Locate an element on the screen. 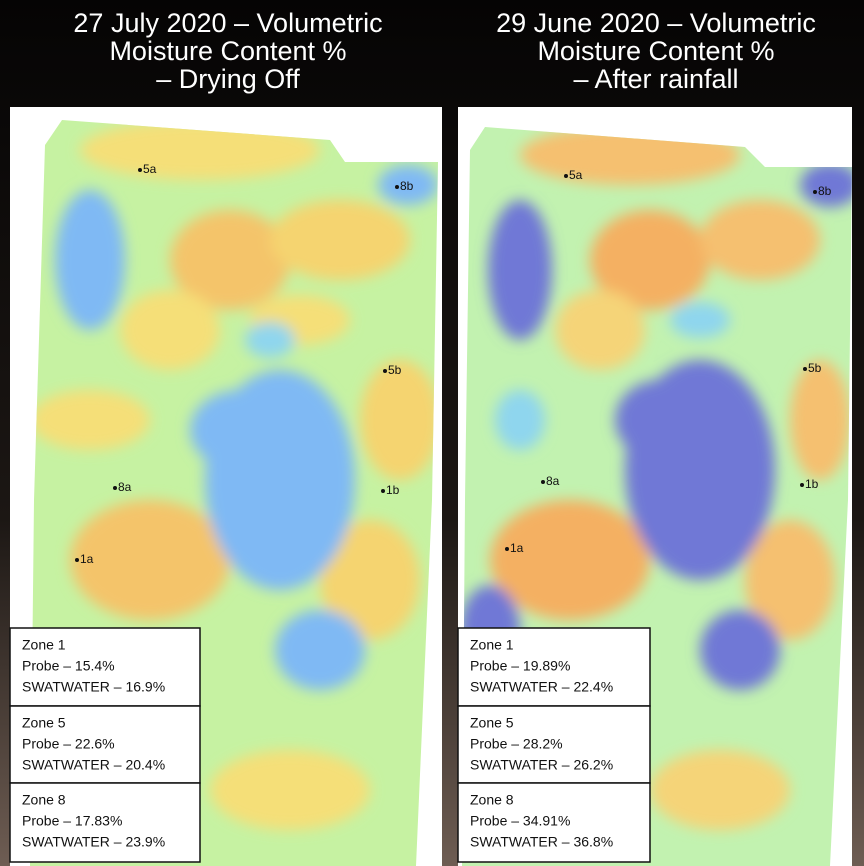 Image resolution: width=864 pixels, height=866 pixels. panel-title: – Drying Off is located at coordinates (228, 79).